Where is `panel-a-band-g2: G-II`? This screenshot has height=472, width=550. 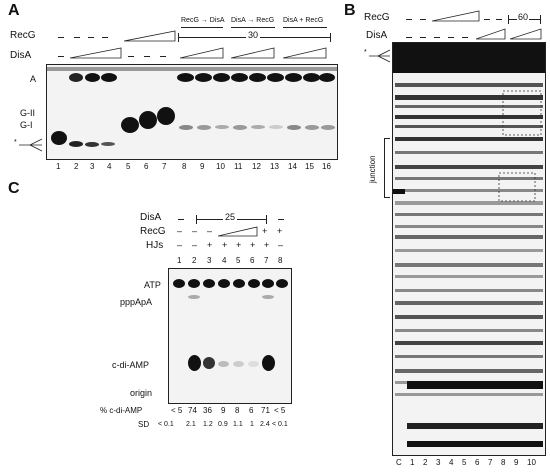
panel-a-band-g2: G-II is located at coordinates (27, 113).